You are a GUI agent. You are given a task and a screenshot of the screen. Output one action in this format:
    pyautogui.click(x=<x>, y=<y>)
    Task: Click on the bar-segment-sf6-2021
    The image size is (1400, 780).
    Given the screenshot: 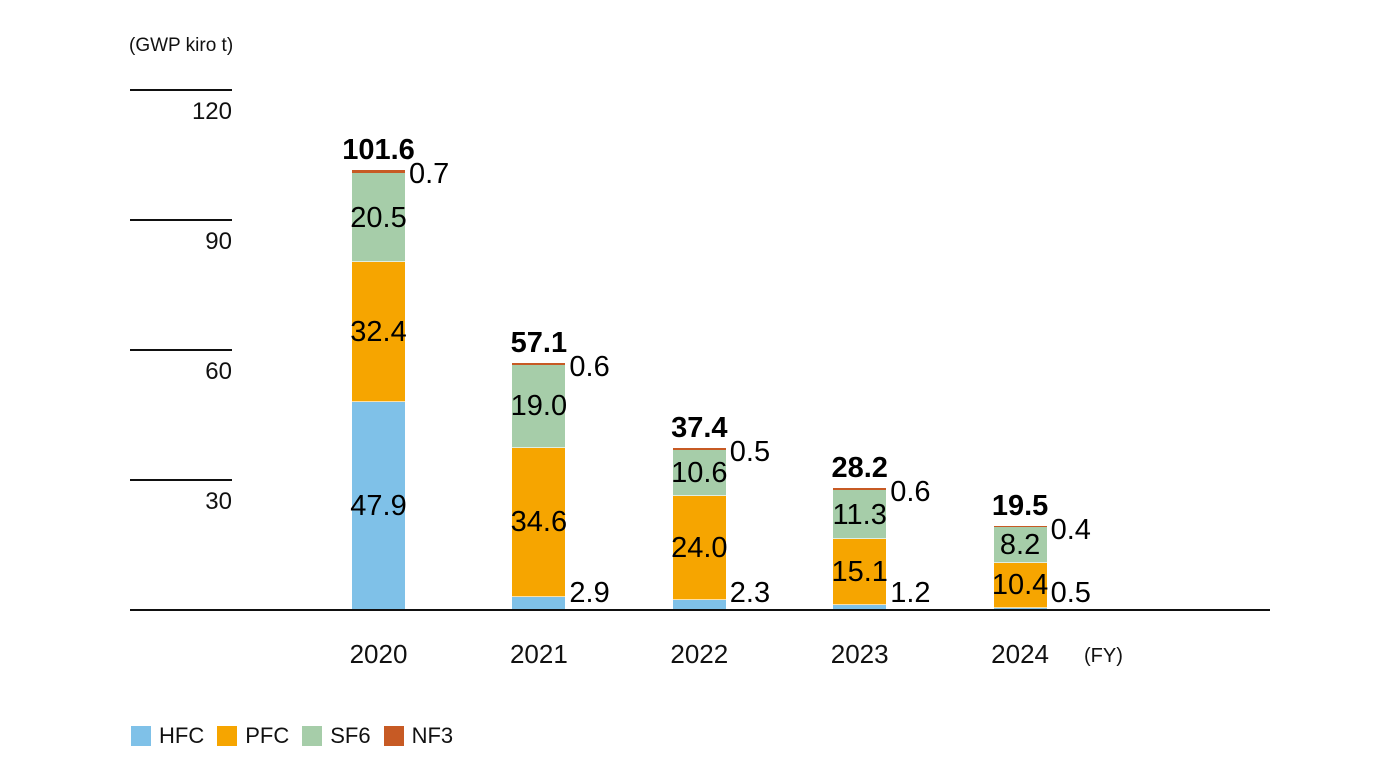 What is the action you would take?
    pyautogui.click(x=539, y=406)
    